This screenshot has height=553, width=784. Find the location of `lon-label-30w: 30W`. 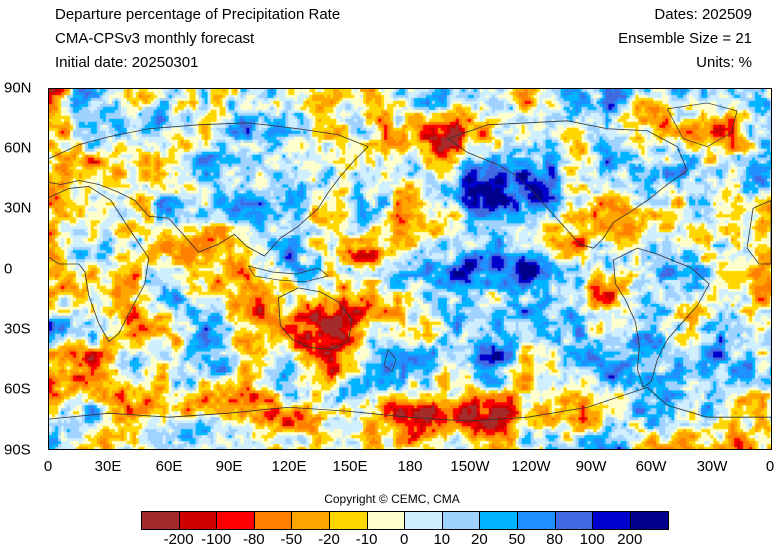

lon-label-30w: 30W is located at coordinates (712, 466).